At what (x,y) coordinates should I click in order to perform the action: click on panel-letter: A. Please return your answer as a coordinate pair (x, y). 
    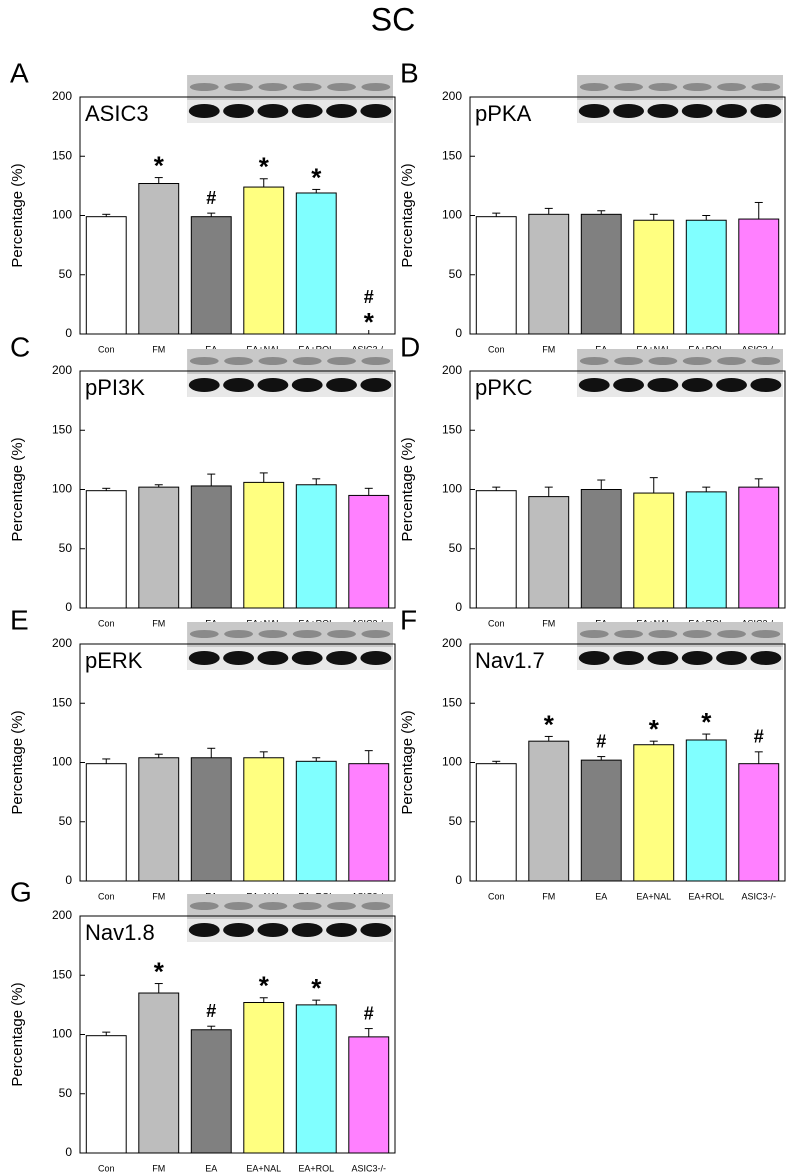
    Looking at the image, I should click on (19, 72).